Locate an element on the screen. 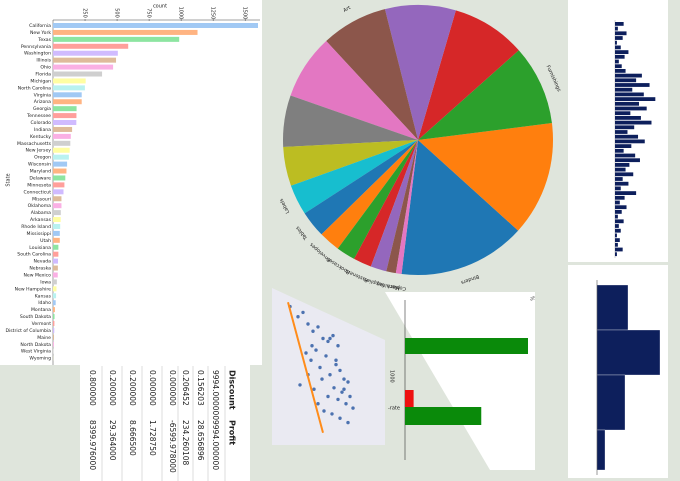 Image resolution: width=680 pixels, height=481 pixels. table-cell: 0.206452 is located at coordinates (185, 388).